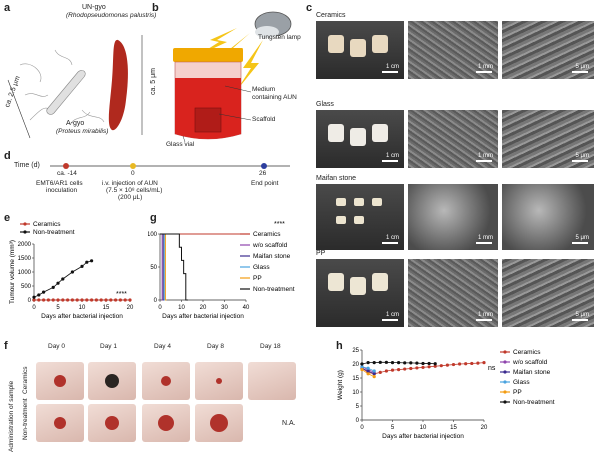 The image size is (600, 454). I want to click on y-tick-label: 50, so click(153, 268).